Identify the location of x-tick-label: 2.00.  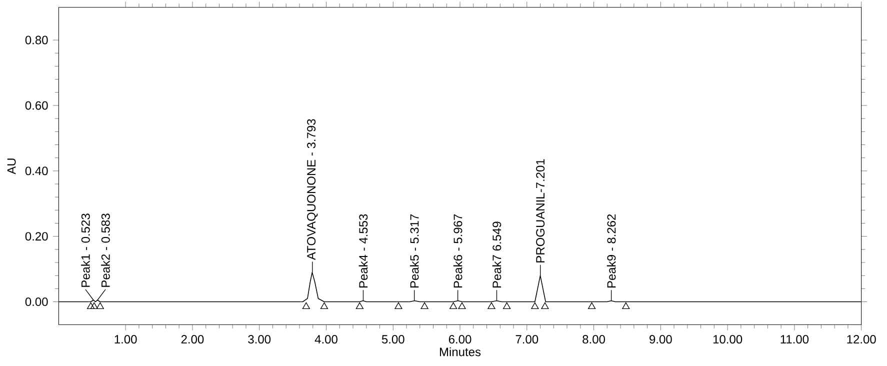
(192, 339).